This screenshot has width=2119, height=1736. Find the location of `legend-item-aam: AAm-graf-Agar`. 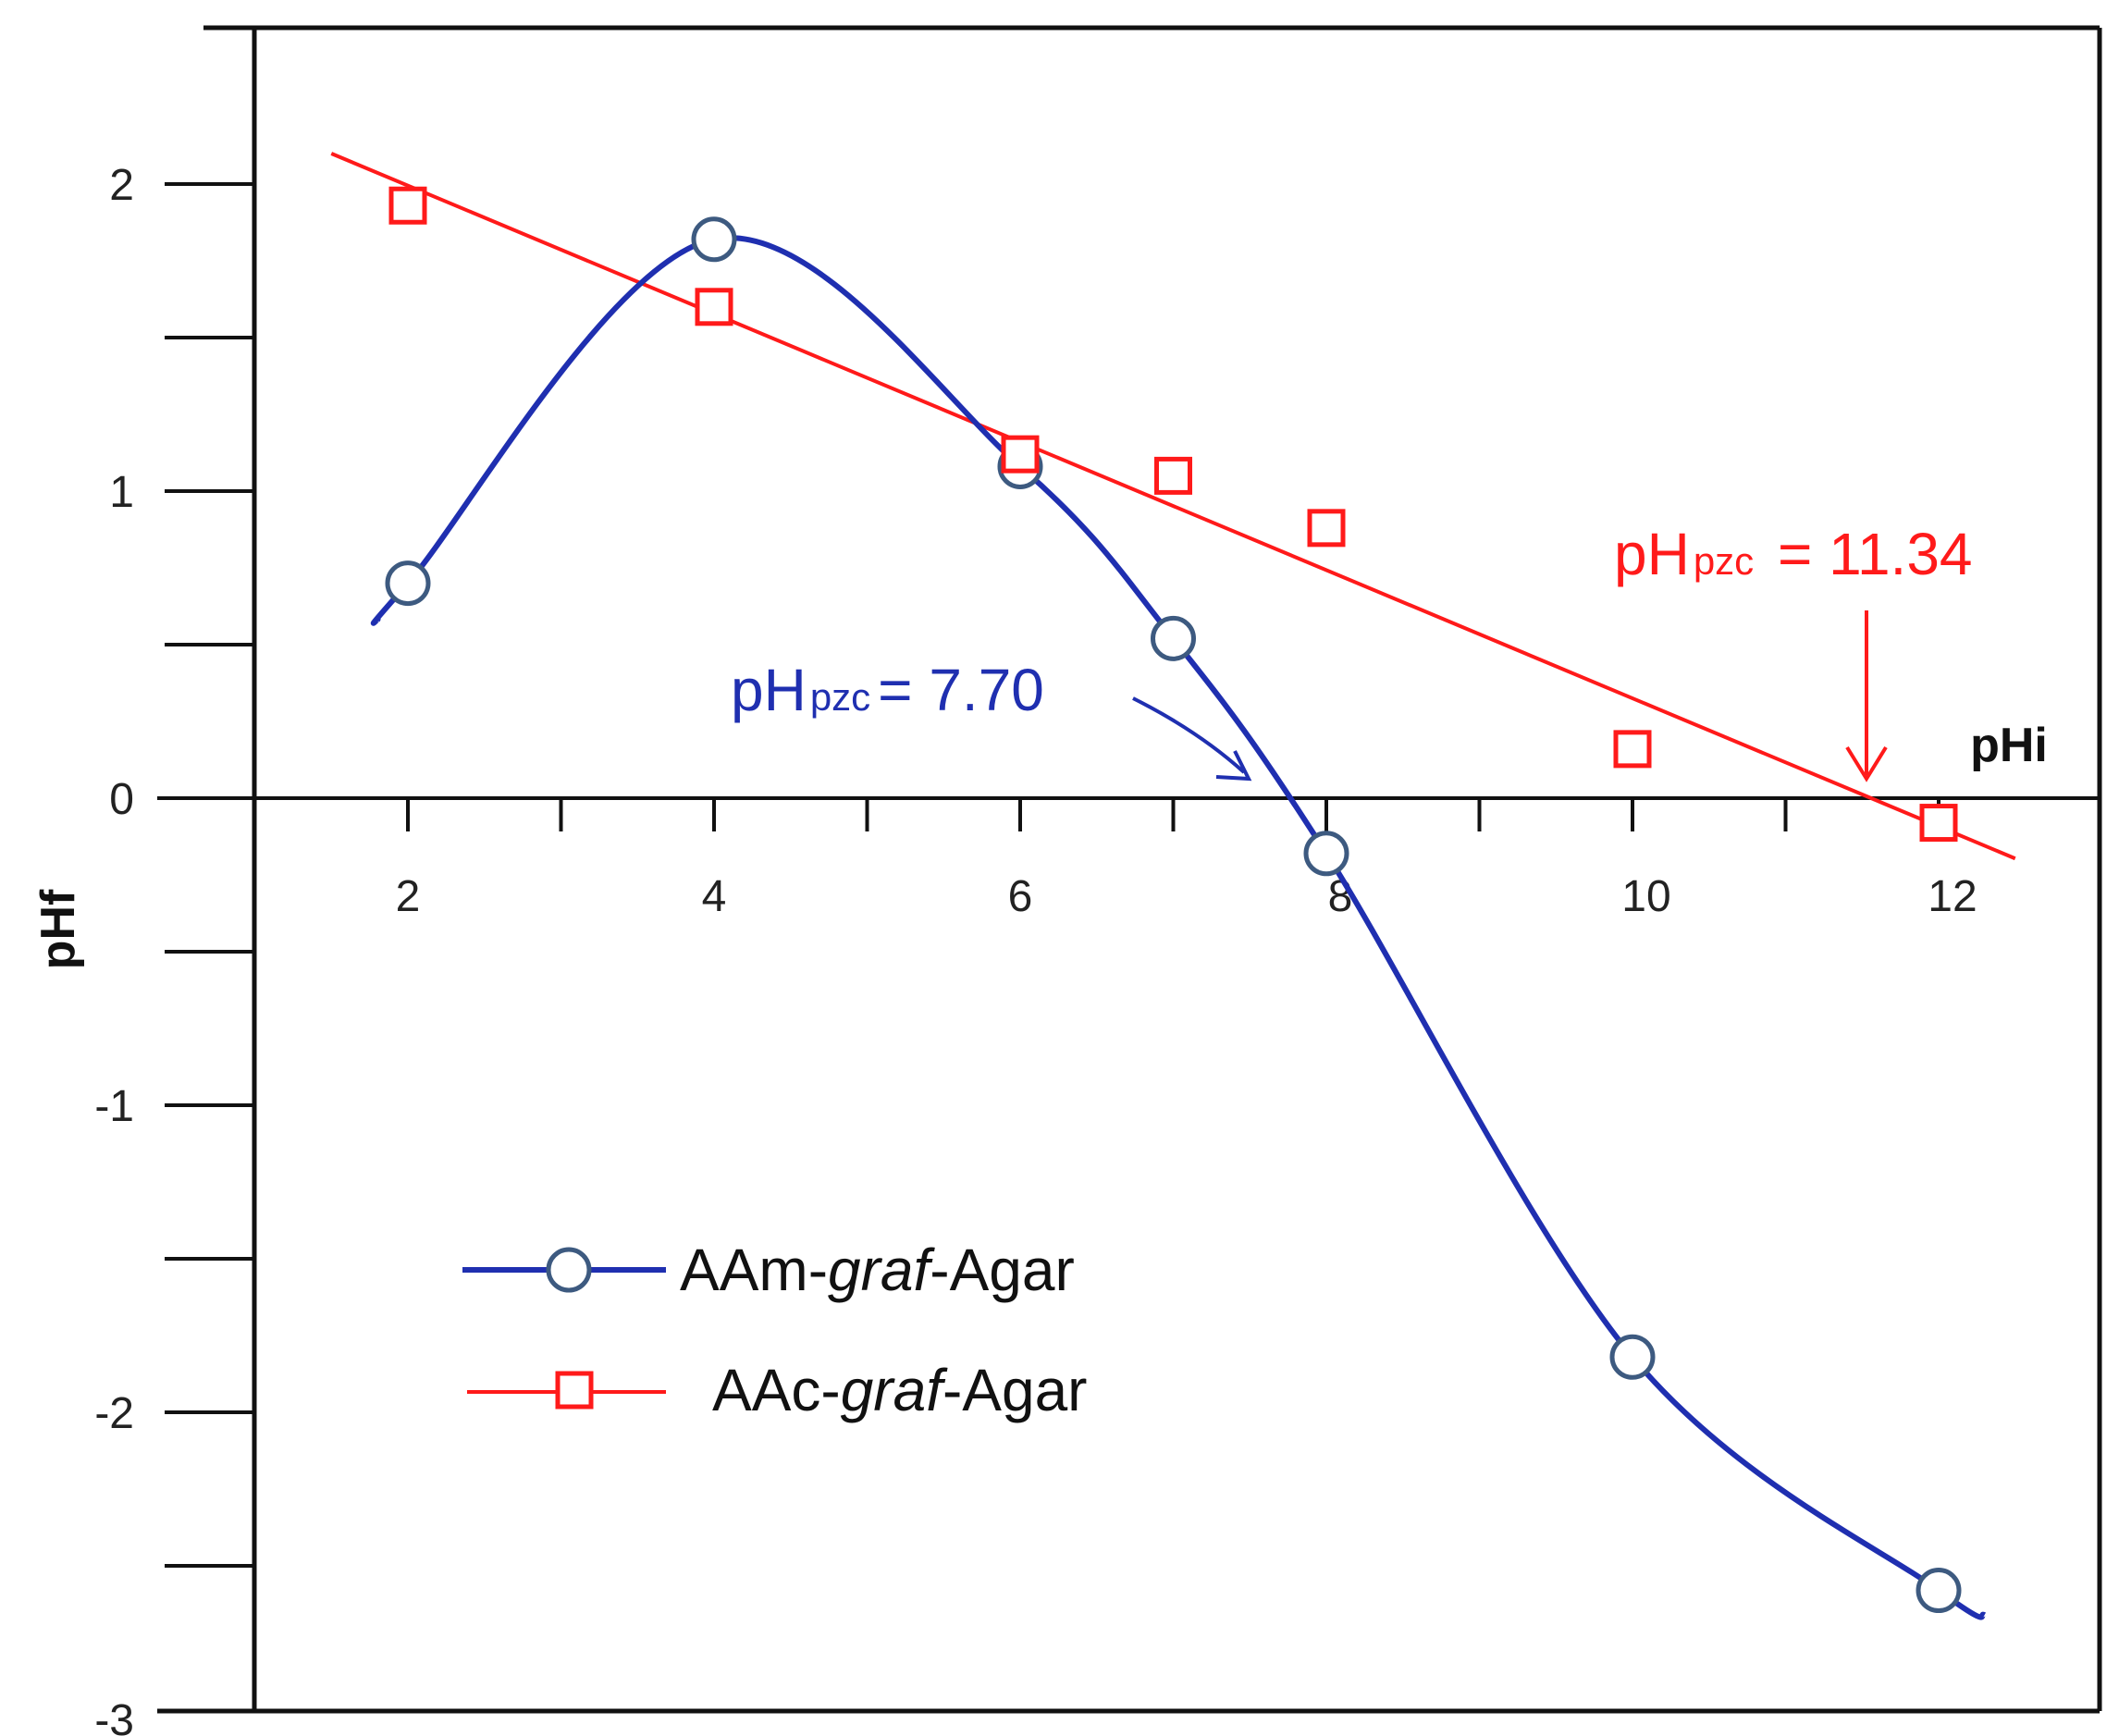

legend-item-aam: AAm-graf-Agar is located at coordinates (768, 1270).